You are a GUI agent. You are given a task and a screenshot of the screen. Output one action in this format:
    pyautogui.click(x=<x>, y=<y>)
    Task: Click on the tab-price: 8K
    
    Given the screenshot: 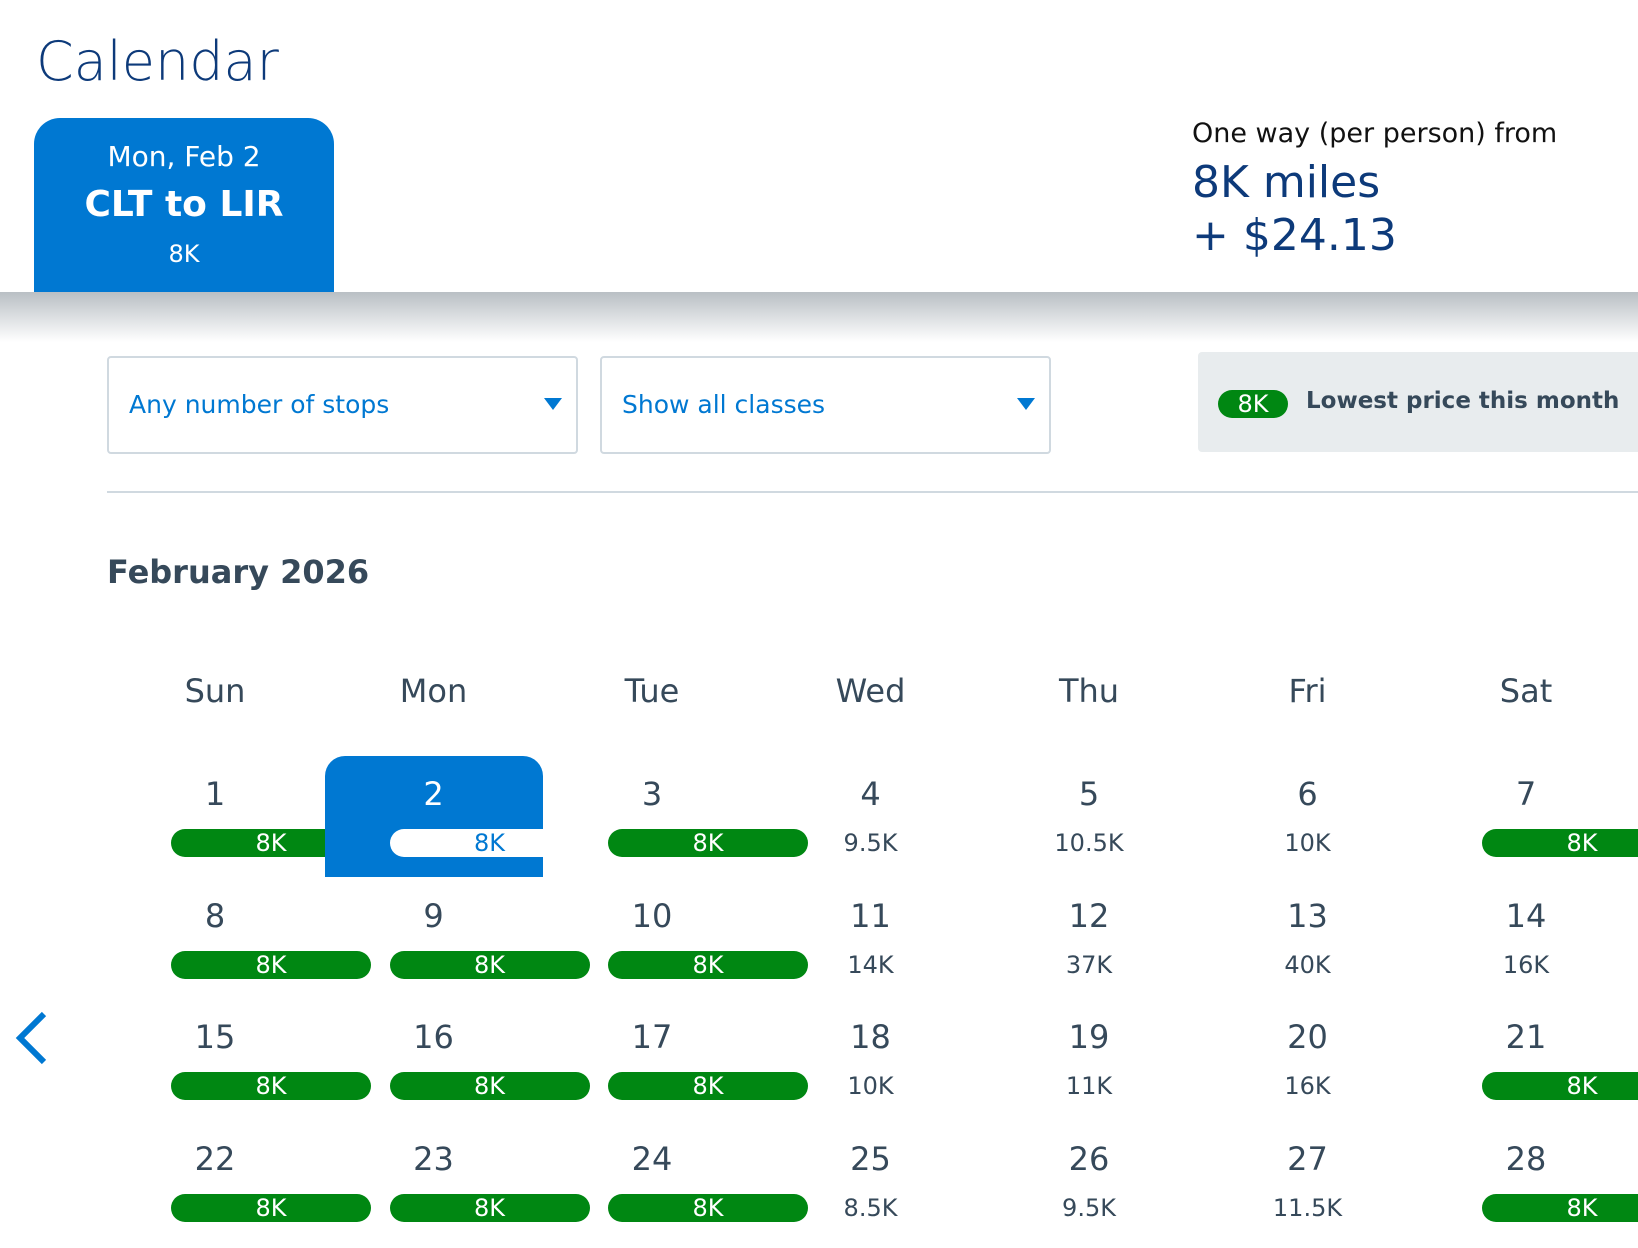 What is the action you would take?
    pyautogui.click(x=184, y=254)
    